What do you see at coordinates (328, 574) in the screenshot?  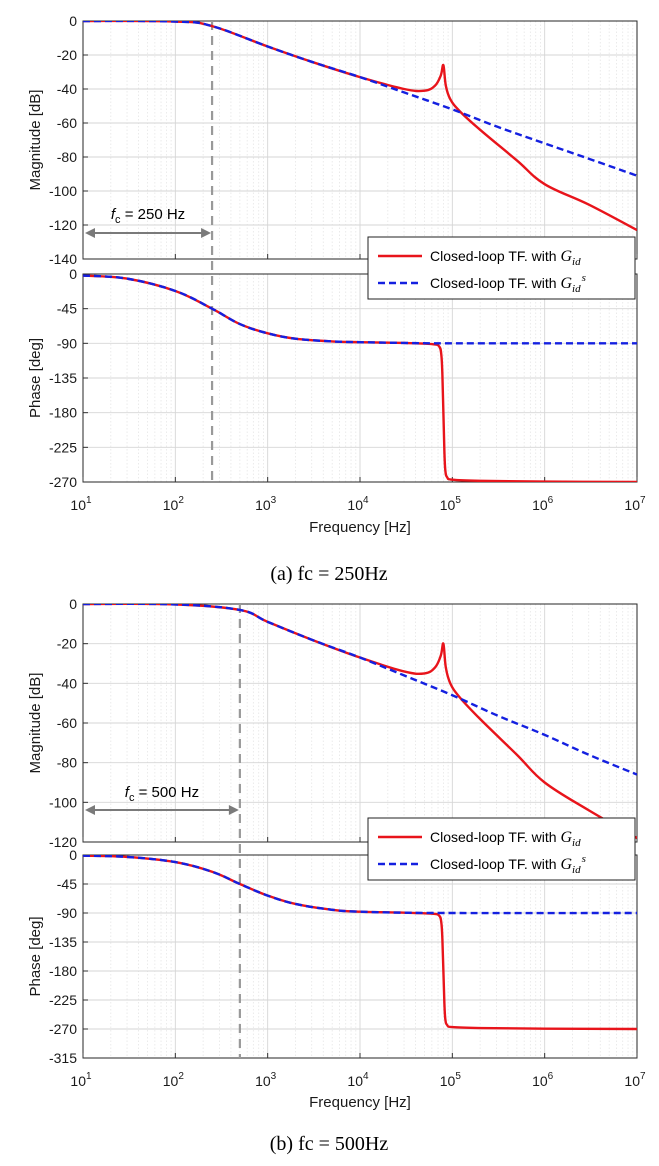 I see `figure-caption: (a) fc = 250Hz` at bounding box center [328, 574].